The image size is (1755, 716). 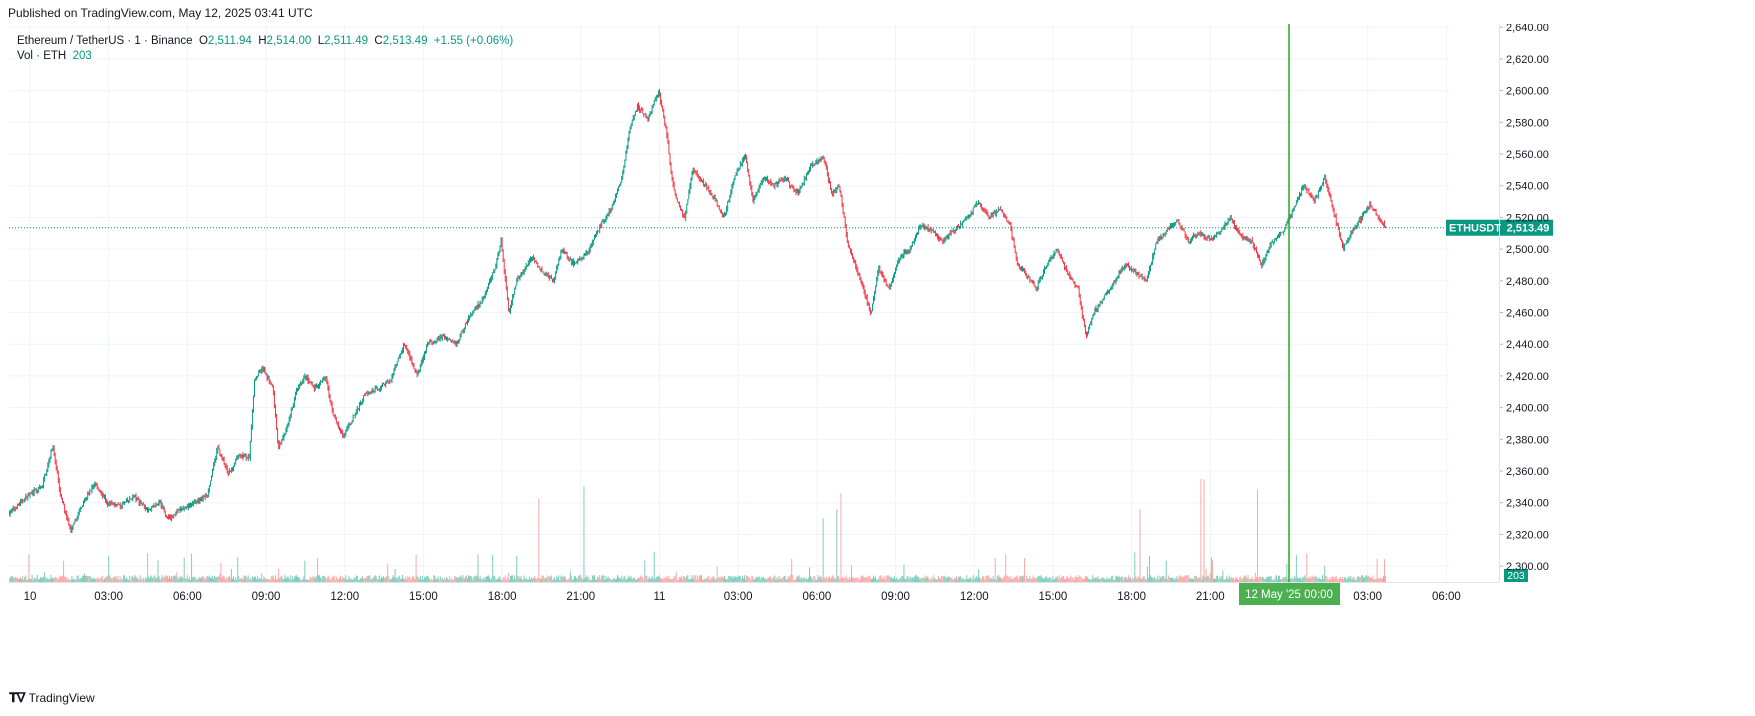 I want to click on y-tick-label: 2,600.00, so click(x=1527, y=92).